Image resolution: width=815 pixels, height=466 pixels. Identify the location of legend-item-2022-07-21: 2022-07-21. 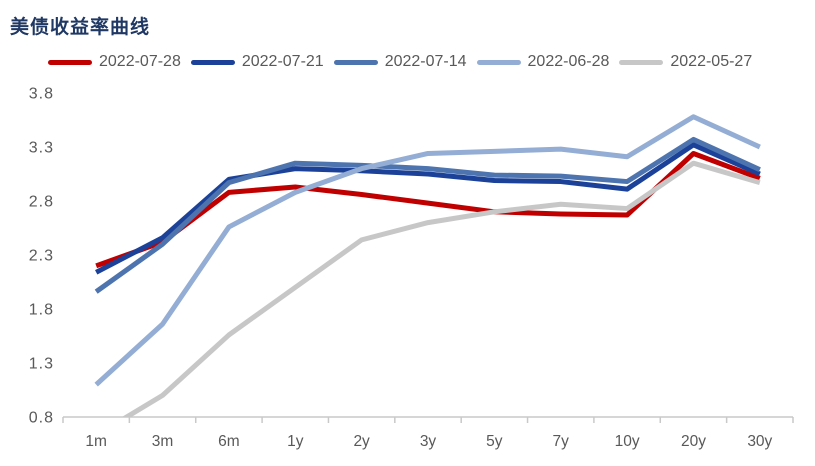
(257, 62).